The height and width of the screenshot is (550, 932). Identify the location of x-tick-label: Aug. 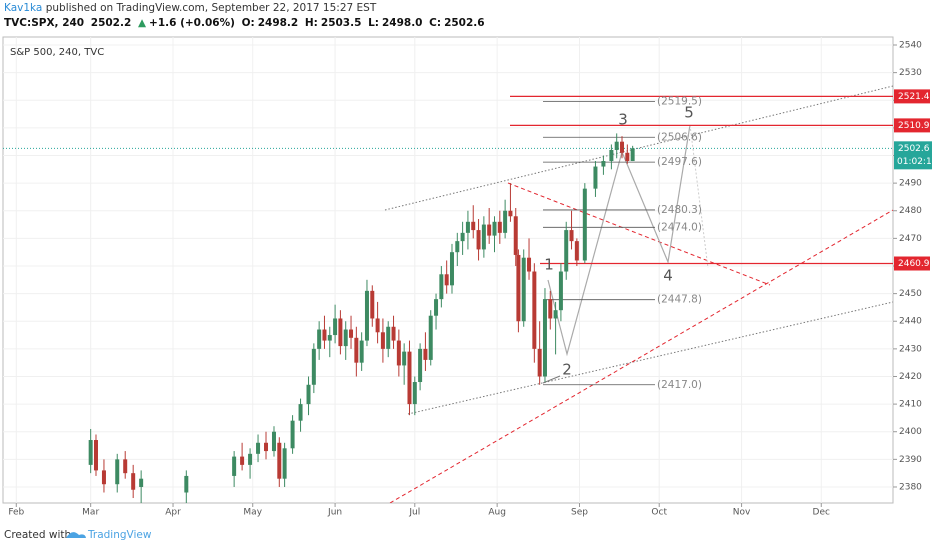
(497, 513).